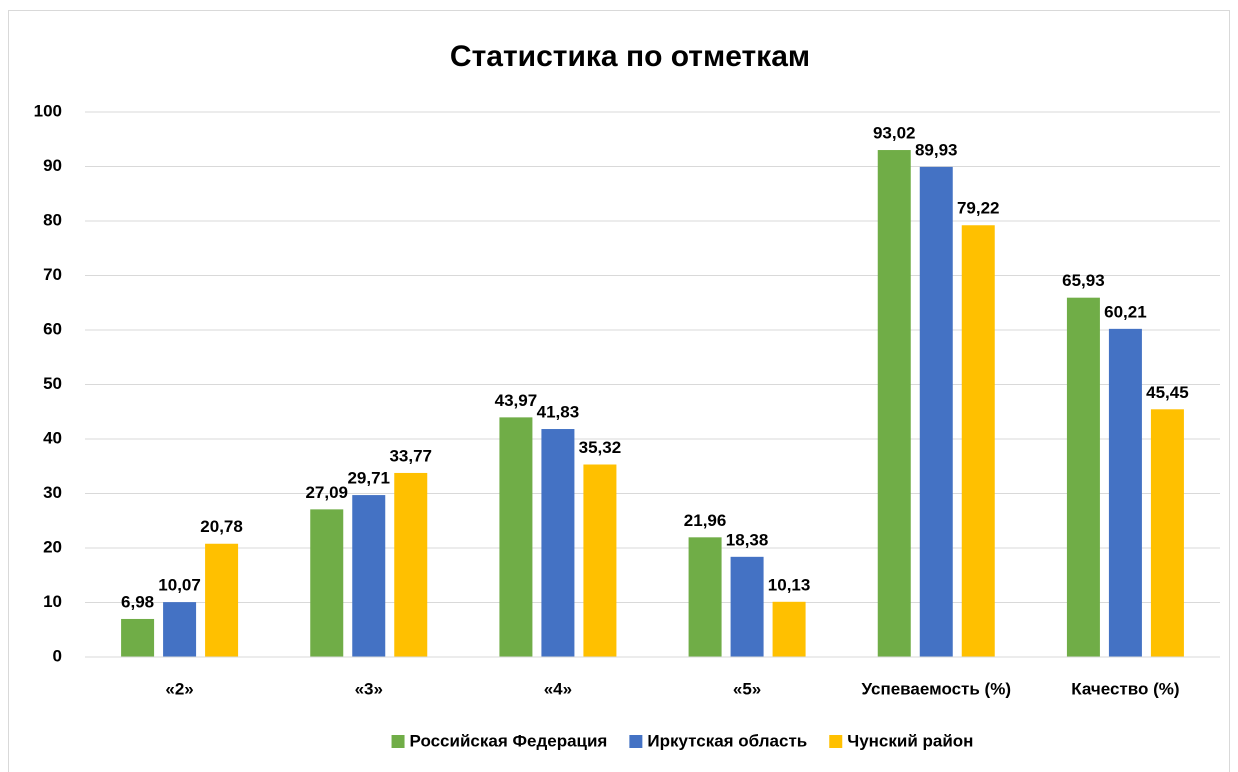 Image resolution: width=1238 pixels, height=772 pixels. I want to click on y-tick-label: 20, so click(52, 546).